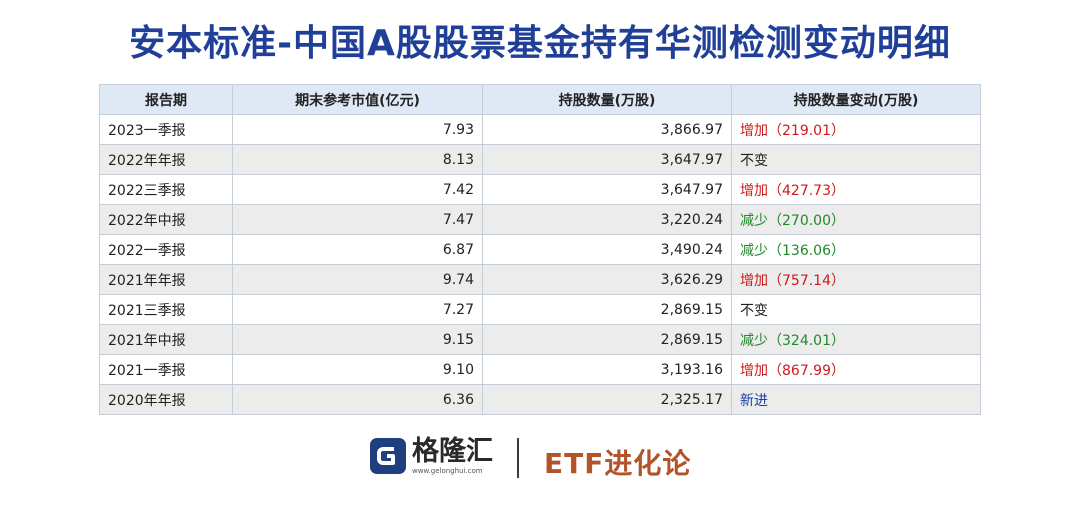  Describe the element at coordinates (166, 369) in the screenshot. I see `cell-period: 2021一季报` at that location.